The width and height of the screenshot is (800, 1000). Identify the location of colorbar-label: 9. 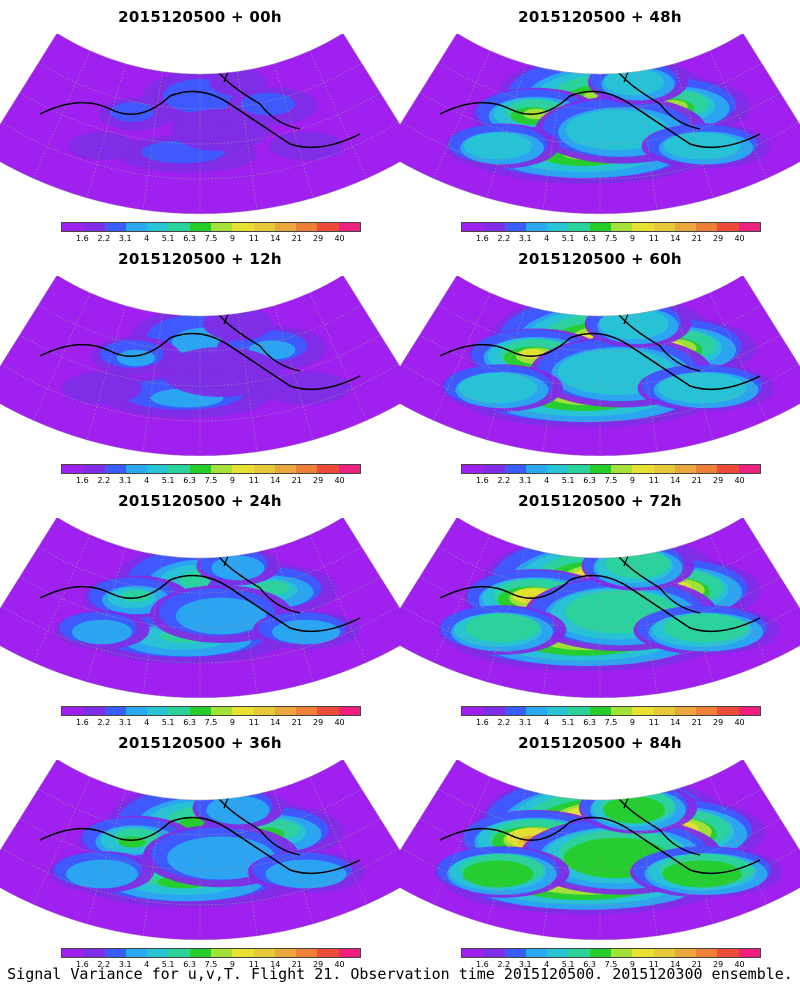
(632, 238).